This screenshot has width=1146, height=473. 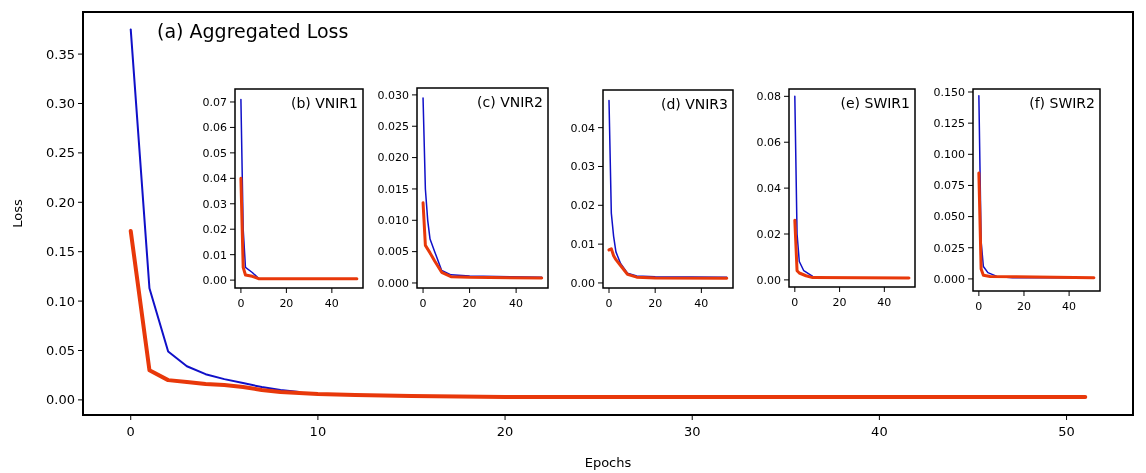 What do you see at coordinates (393, 95) in the screenshot?
I see `y-tick-label: 0.030` at bounding box center [393, 95].